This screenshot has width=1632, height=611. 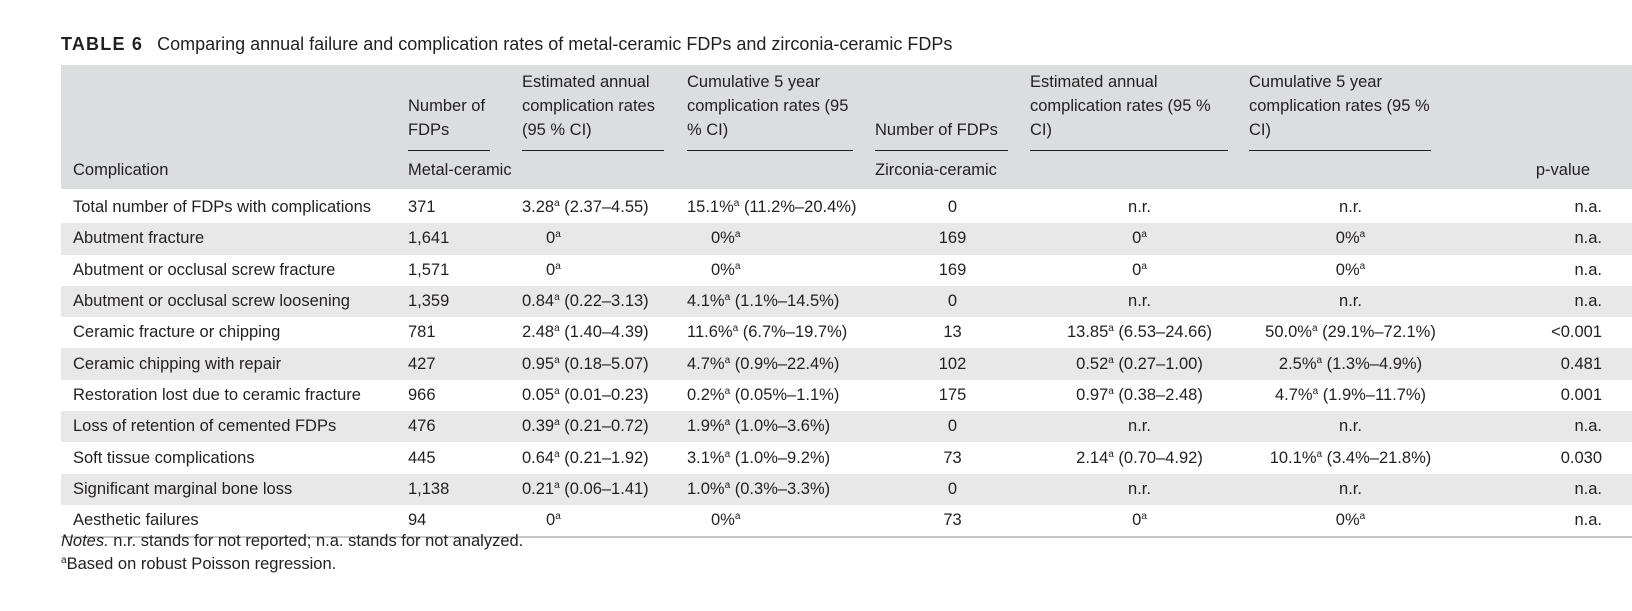 I want to click on mc-annual-cell: 2.48a (1.40–4.39), so click(x=585, y=332).